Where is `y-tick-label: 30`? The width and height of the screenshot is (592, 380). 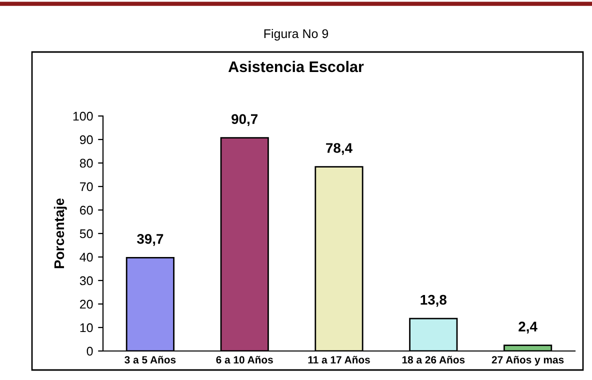
y-tick-label: 30 is located at coordinates (86, 281).